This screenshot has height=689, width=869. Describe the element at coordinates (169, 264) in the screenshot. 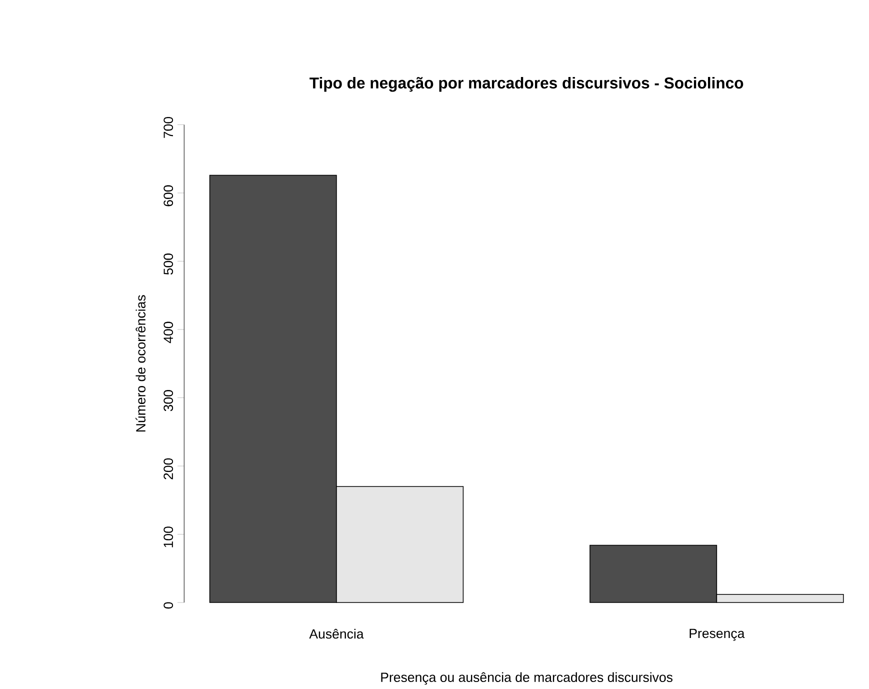

I see `y-tick-label: 500` at that location.